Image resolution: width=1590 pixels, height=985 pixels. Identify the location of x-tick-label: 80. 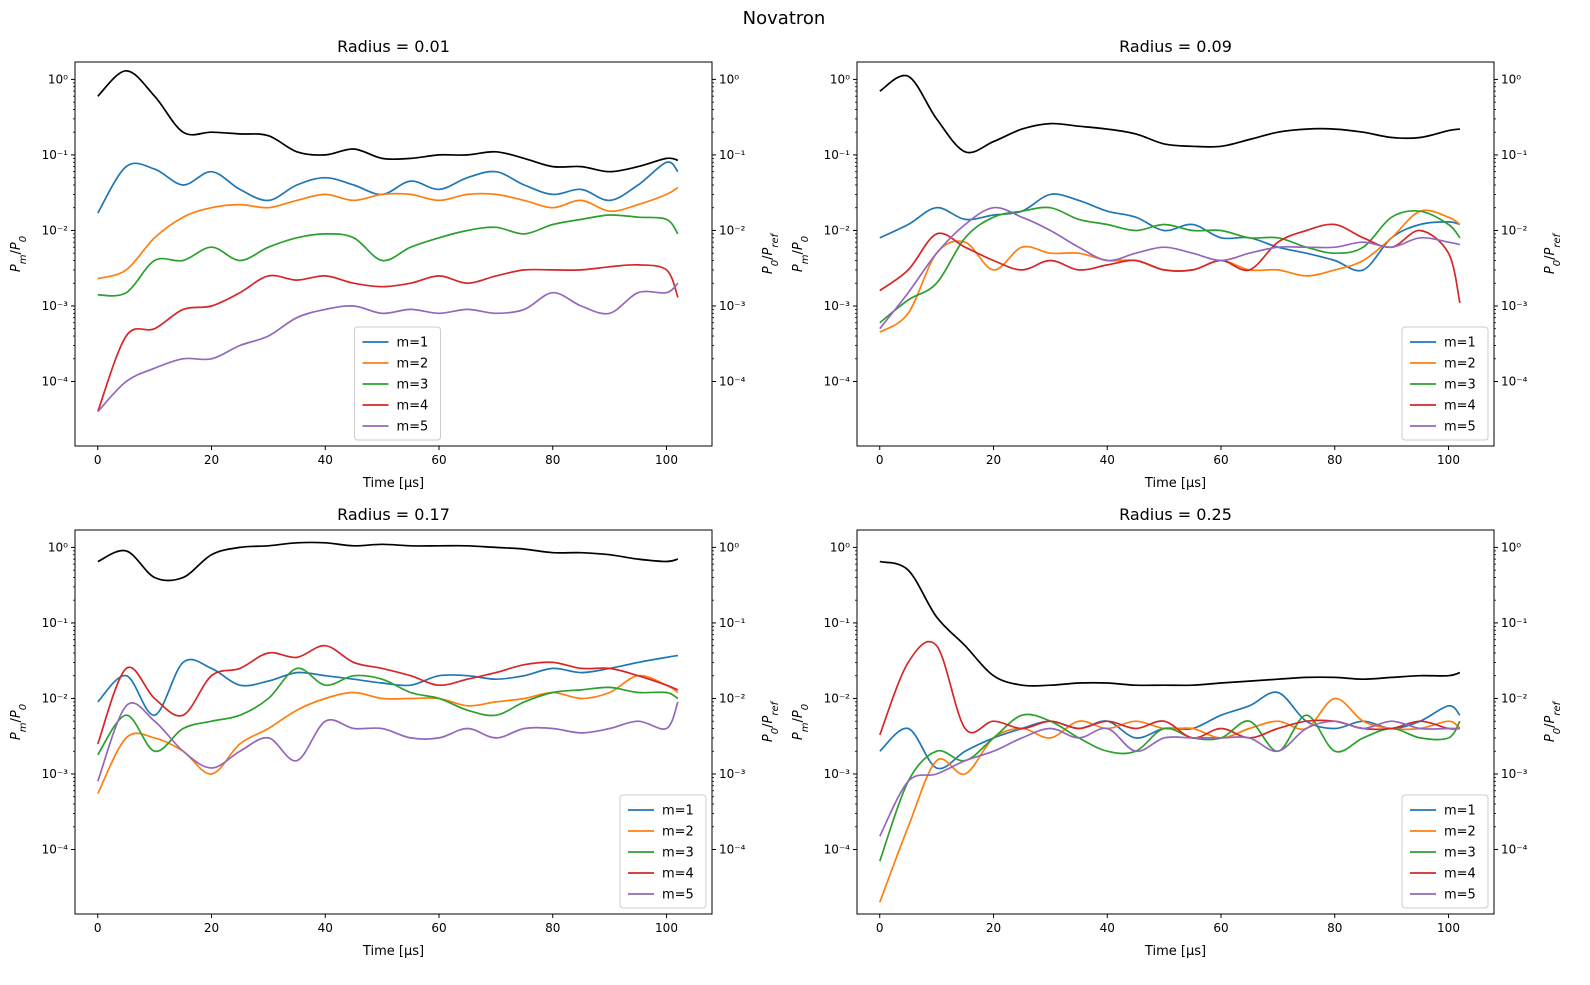
(1334, 460).